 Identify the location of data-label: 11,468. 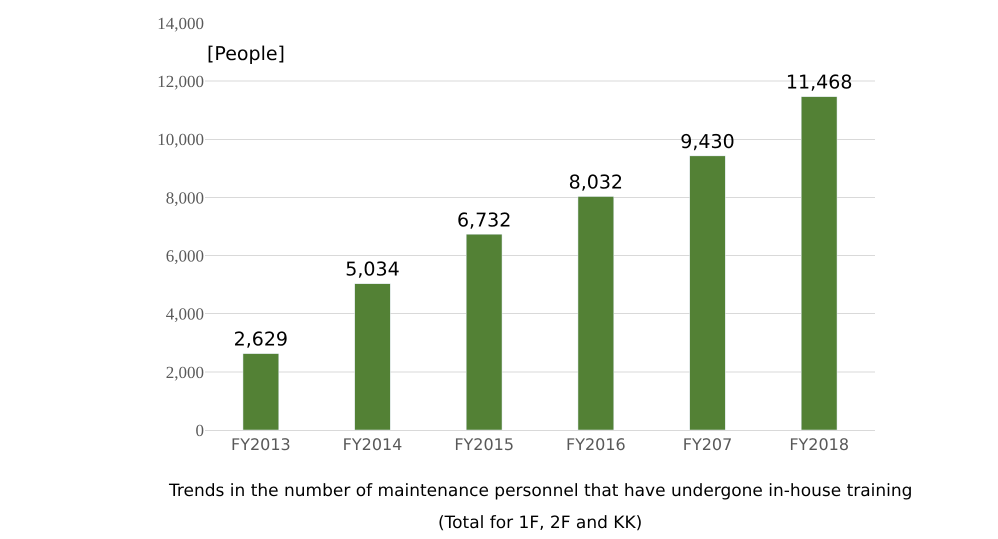
(819, 83).